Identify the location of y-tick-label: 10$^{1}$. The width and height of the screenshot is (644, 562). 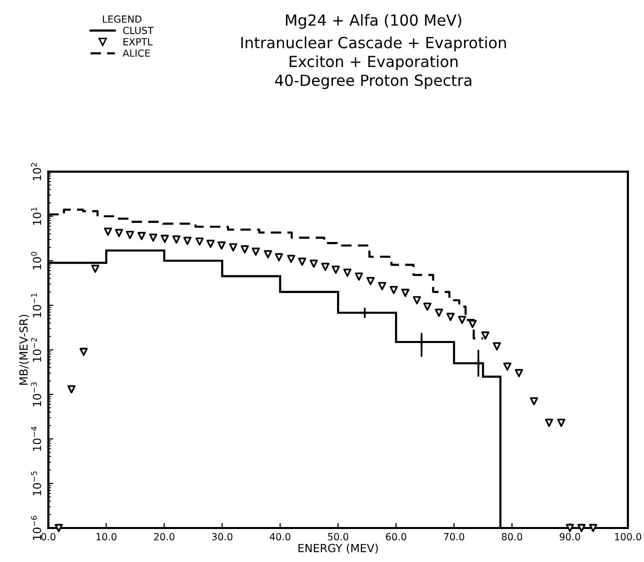
(36, 216).